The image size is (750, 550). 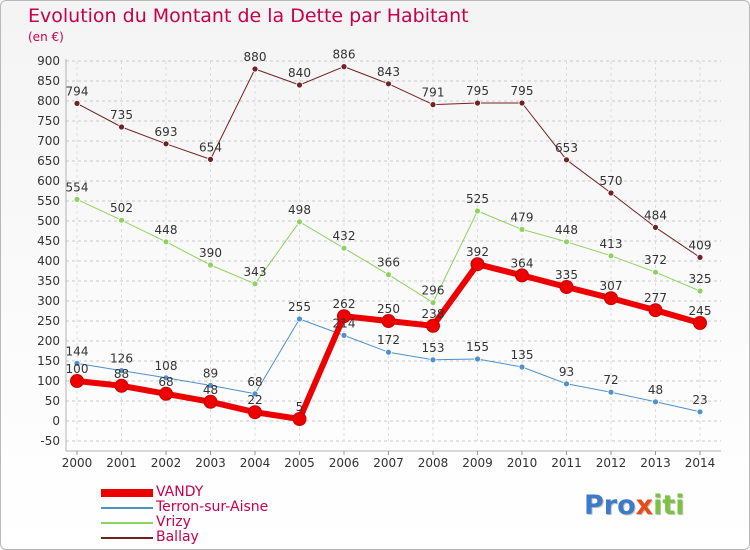 I want to click on data-label-vrizy: 525, so click(x=477, y=199).